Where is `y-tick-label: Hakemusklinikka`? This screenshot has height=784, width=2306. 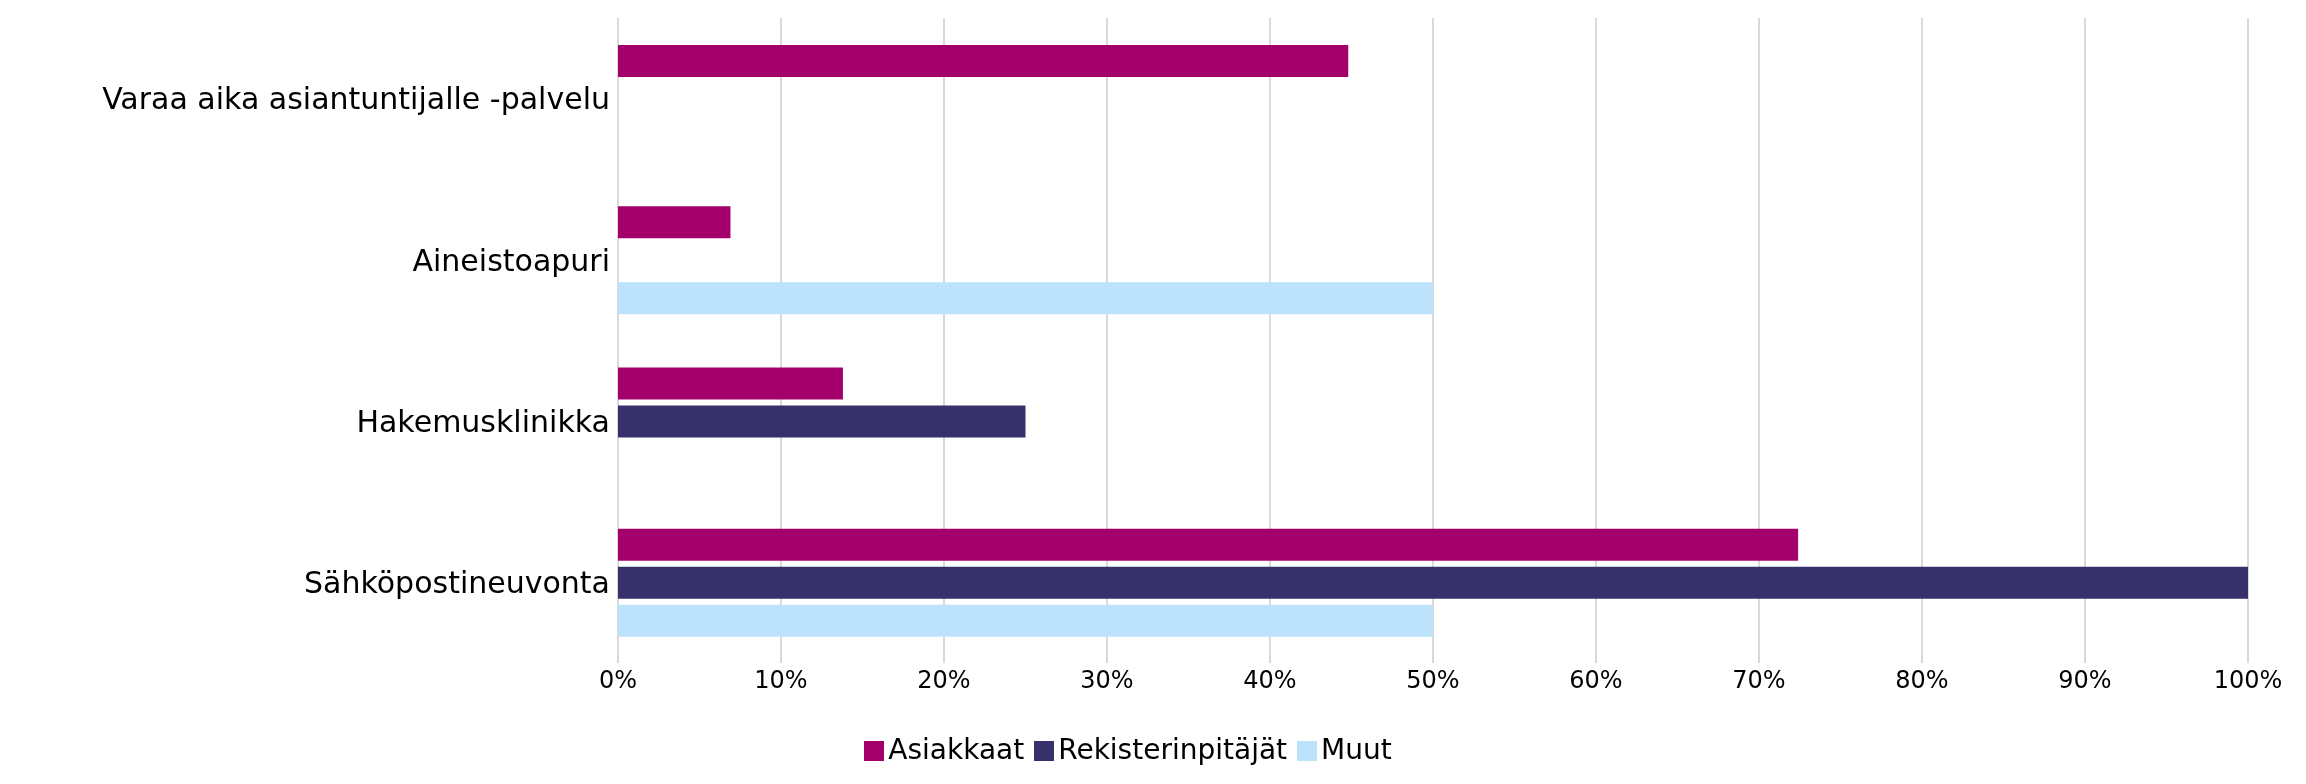
y-tick-label: Hakemusklinikka is located at coordinates (483, 421).